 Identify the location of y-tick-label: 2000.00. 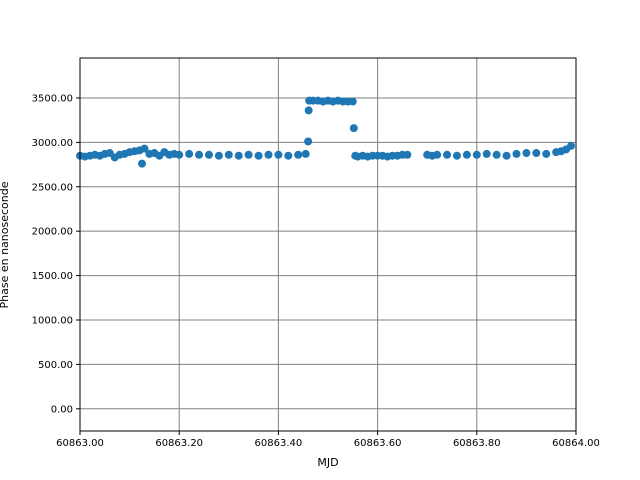
(52, 232).